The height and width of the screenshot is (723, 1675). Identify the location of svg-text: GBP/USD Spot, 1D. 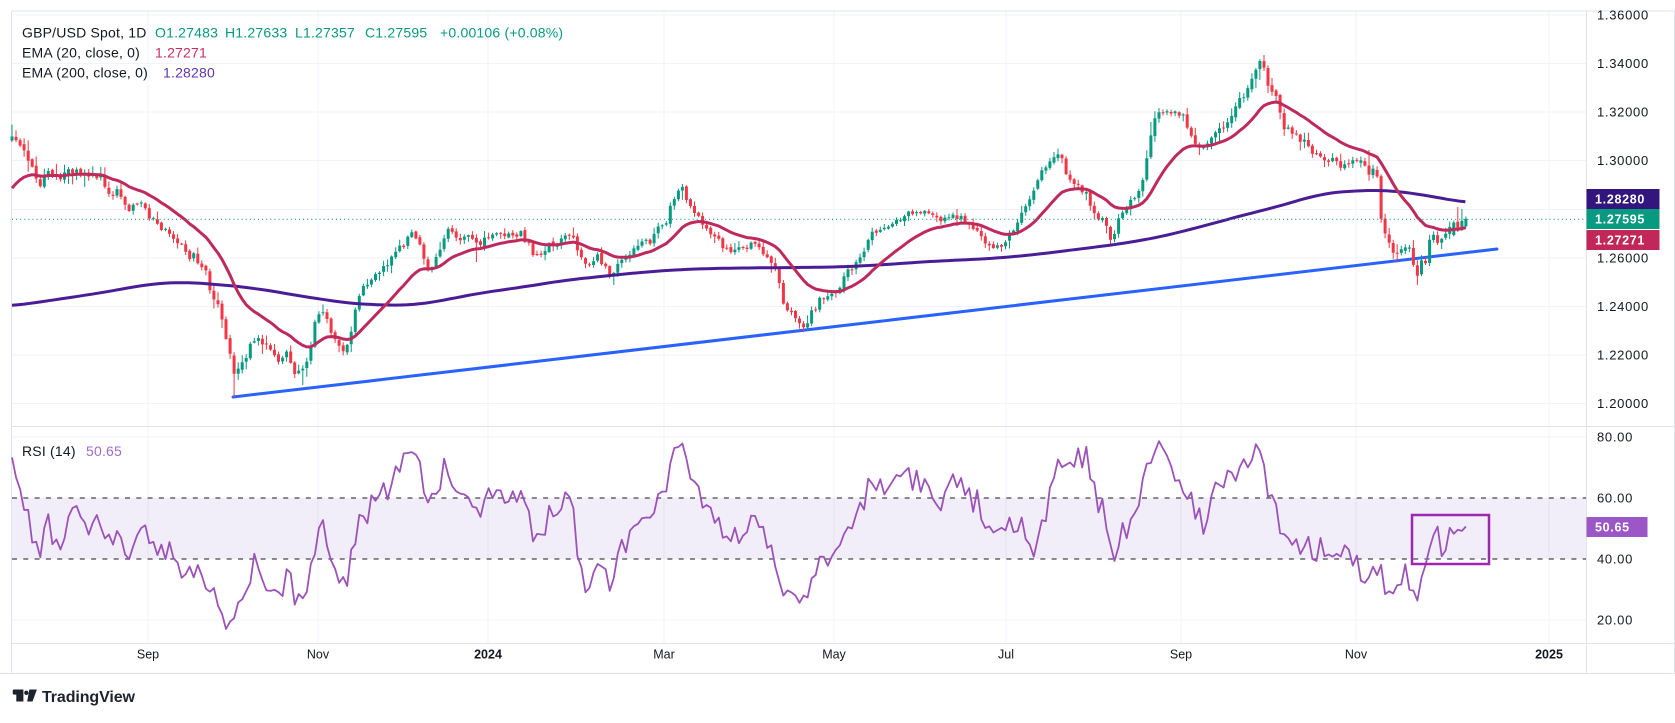
(84, 33).